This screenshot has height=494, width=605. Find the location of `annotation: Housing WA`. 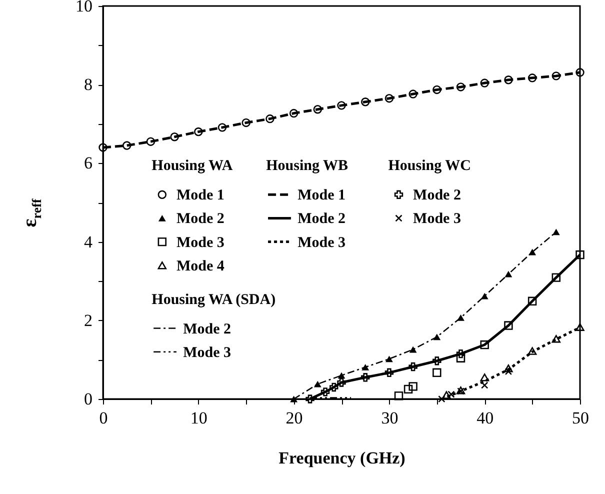

annotation: Housing WA is located at coordinates (192, 166).